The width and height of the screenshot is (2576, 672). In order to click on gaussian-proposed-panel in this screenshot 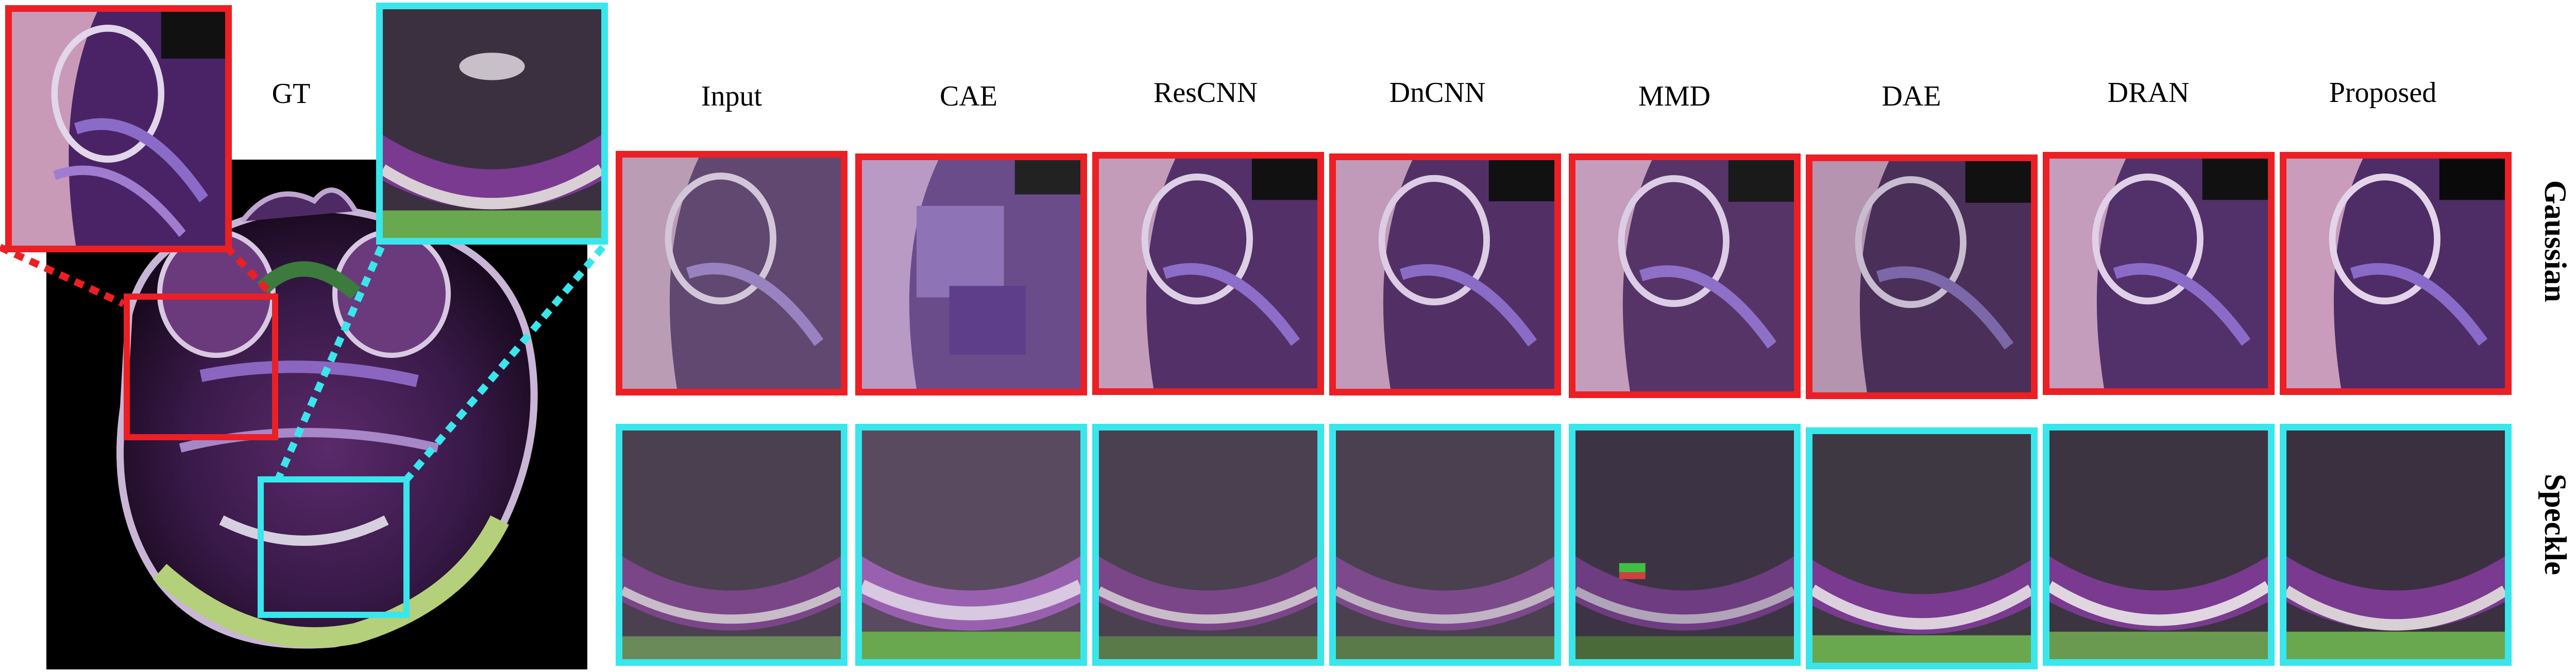, I will do `click(2396, 274)`.